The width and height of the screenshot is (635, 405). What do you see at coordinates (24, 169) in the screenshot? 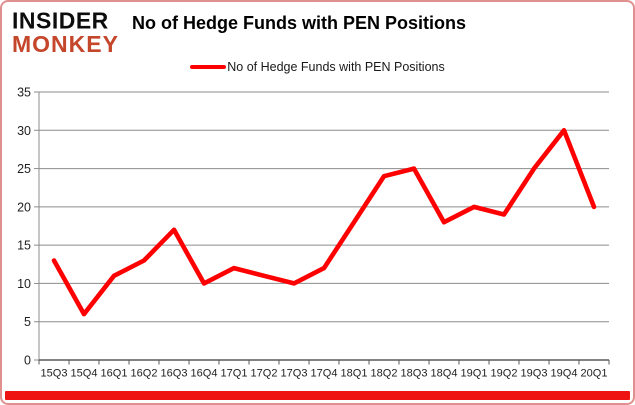
I see `y-tick-label: 25` at bounding box center [24, 169].